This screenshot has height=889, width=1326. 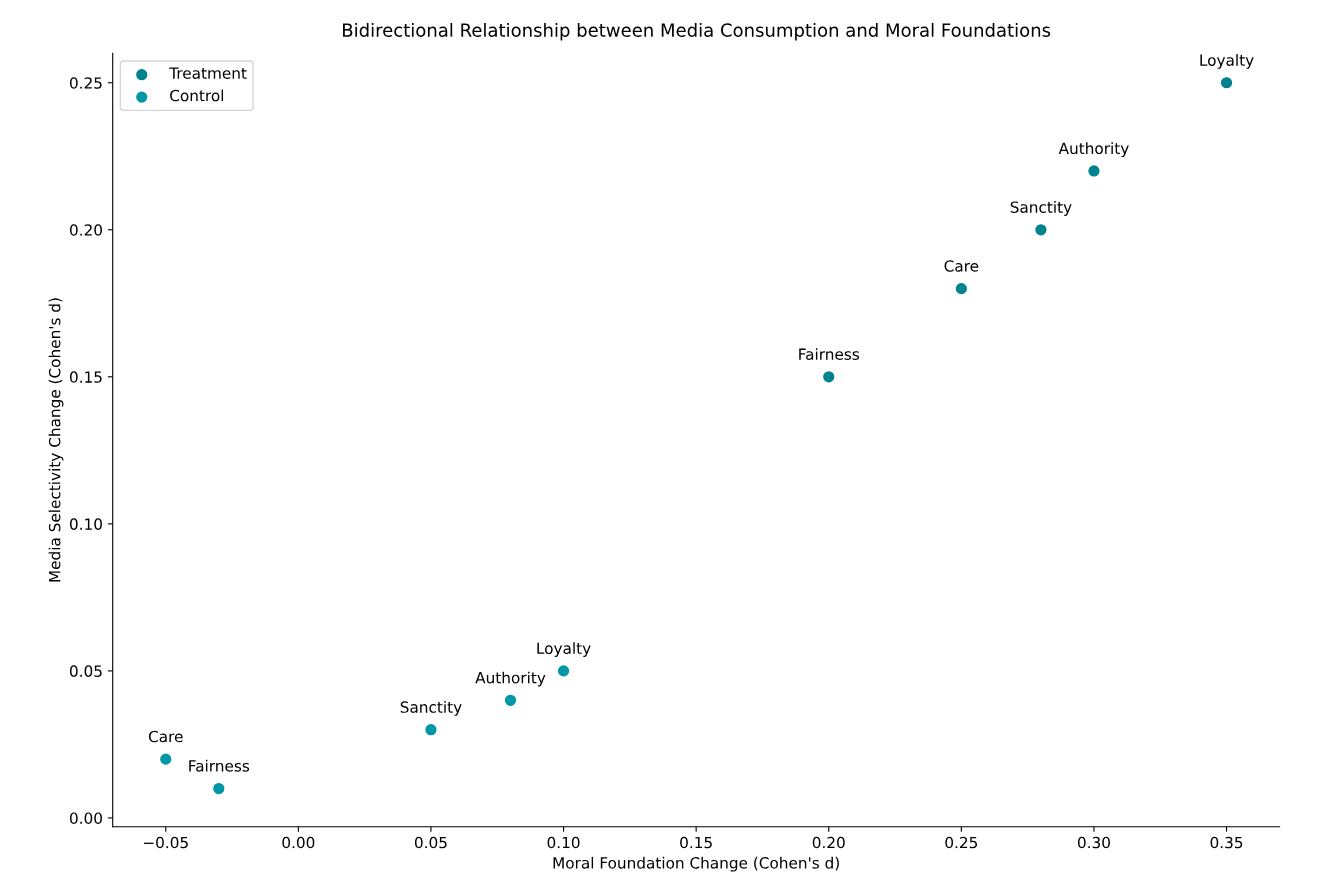 What do you see at coordinates (298, 842) in the screenshot?
I see `x-tick-label: 0.00` at bounding box center [298, 842].